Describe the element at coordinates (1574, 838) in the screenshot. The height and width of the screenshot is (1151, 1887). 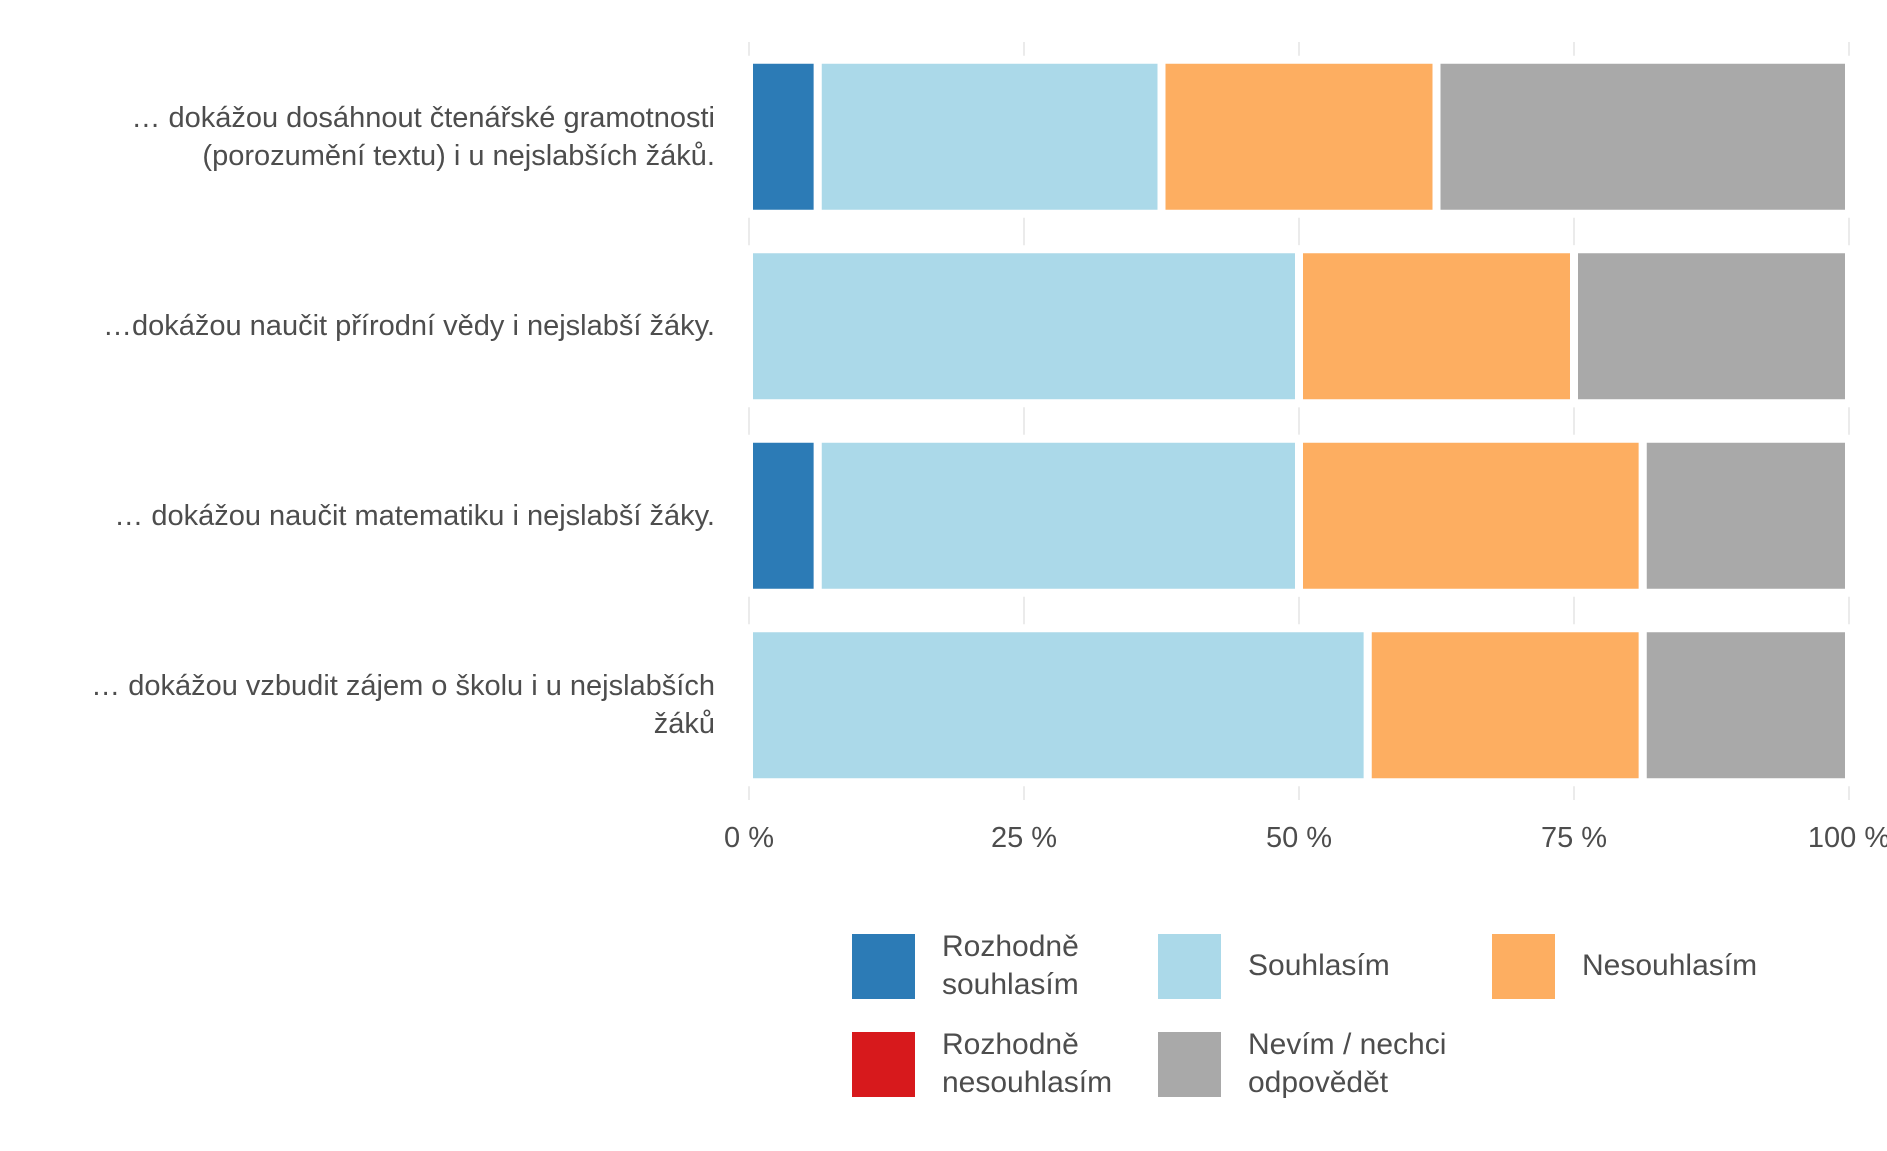
I see `x-tick-label: 75 %` at that location.